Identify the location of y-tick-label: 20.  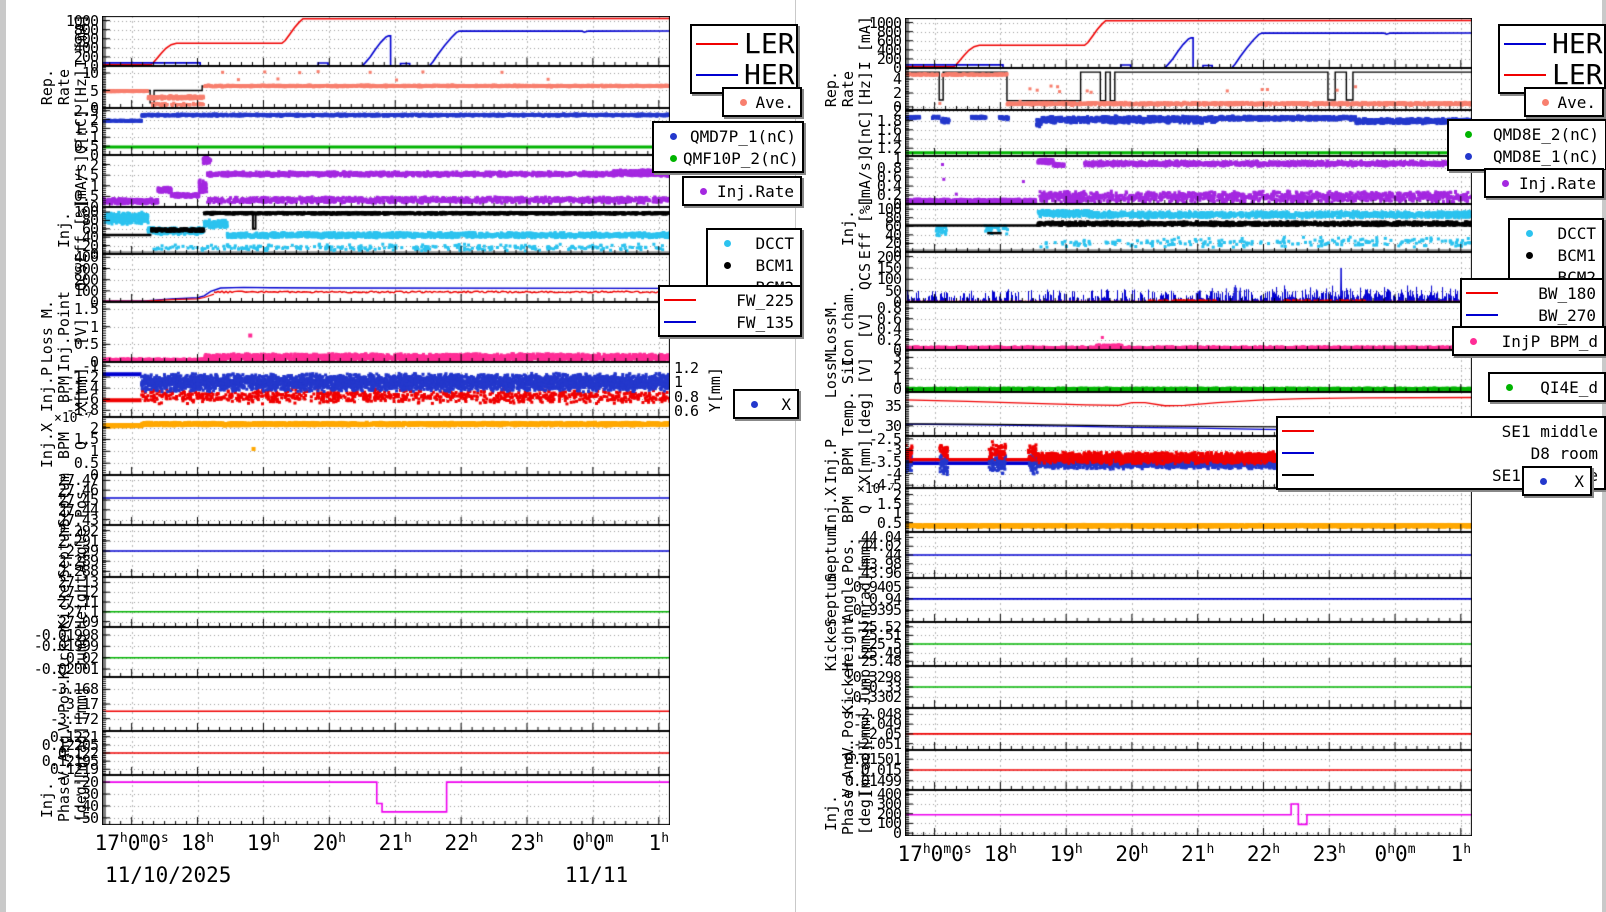
(90, 245).